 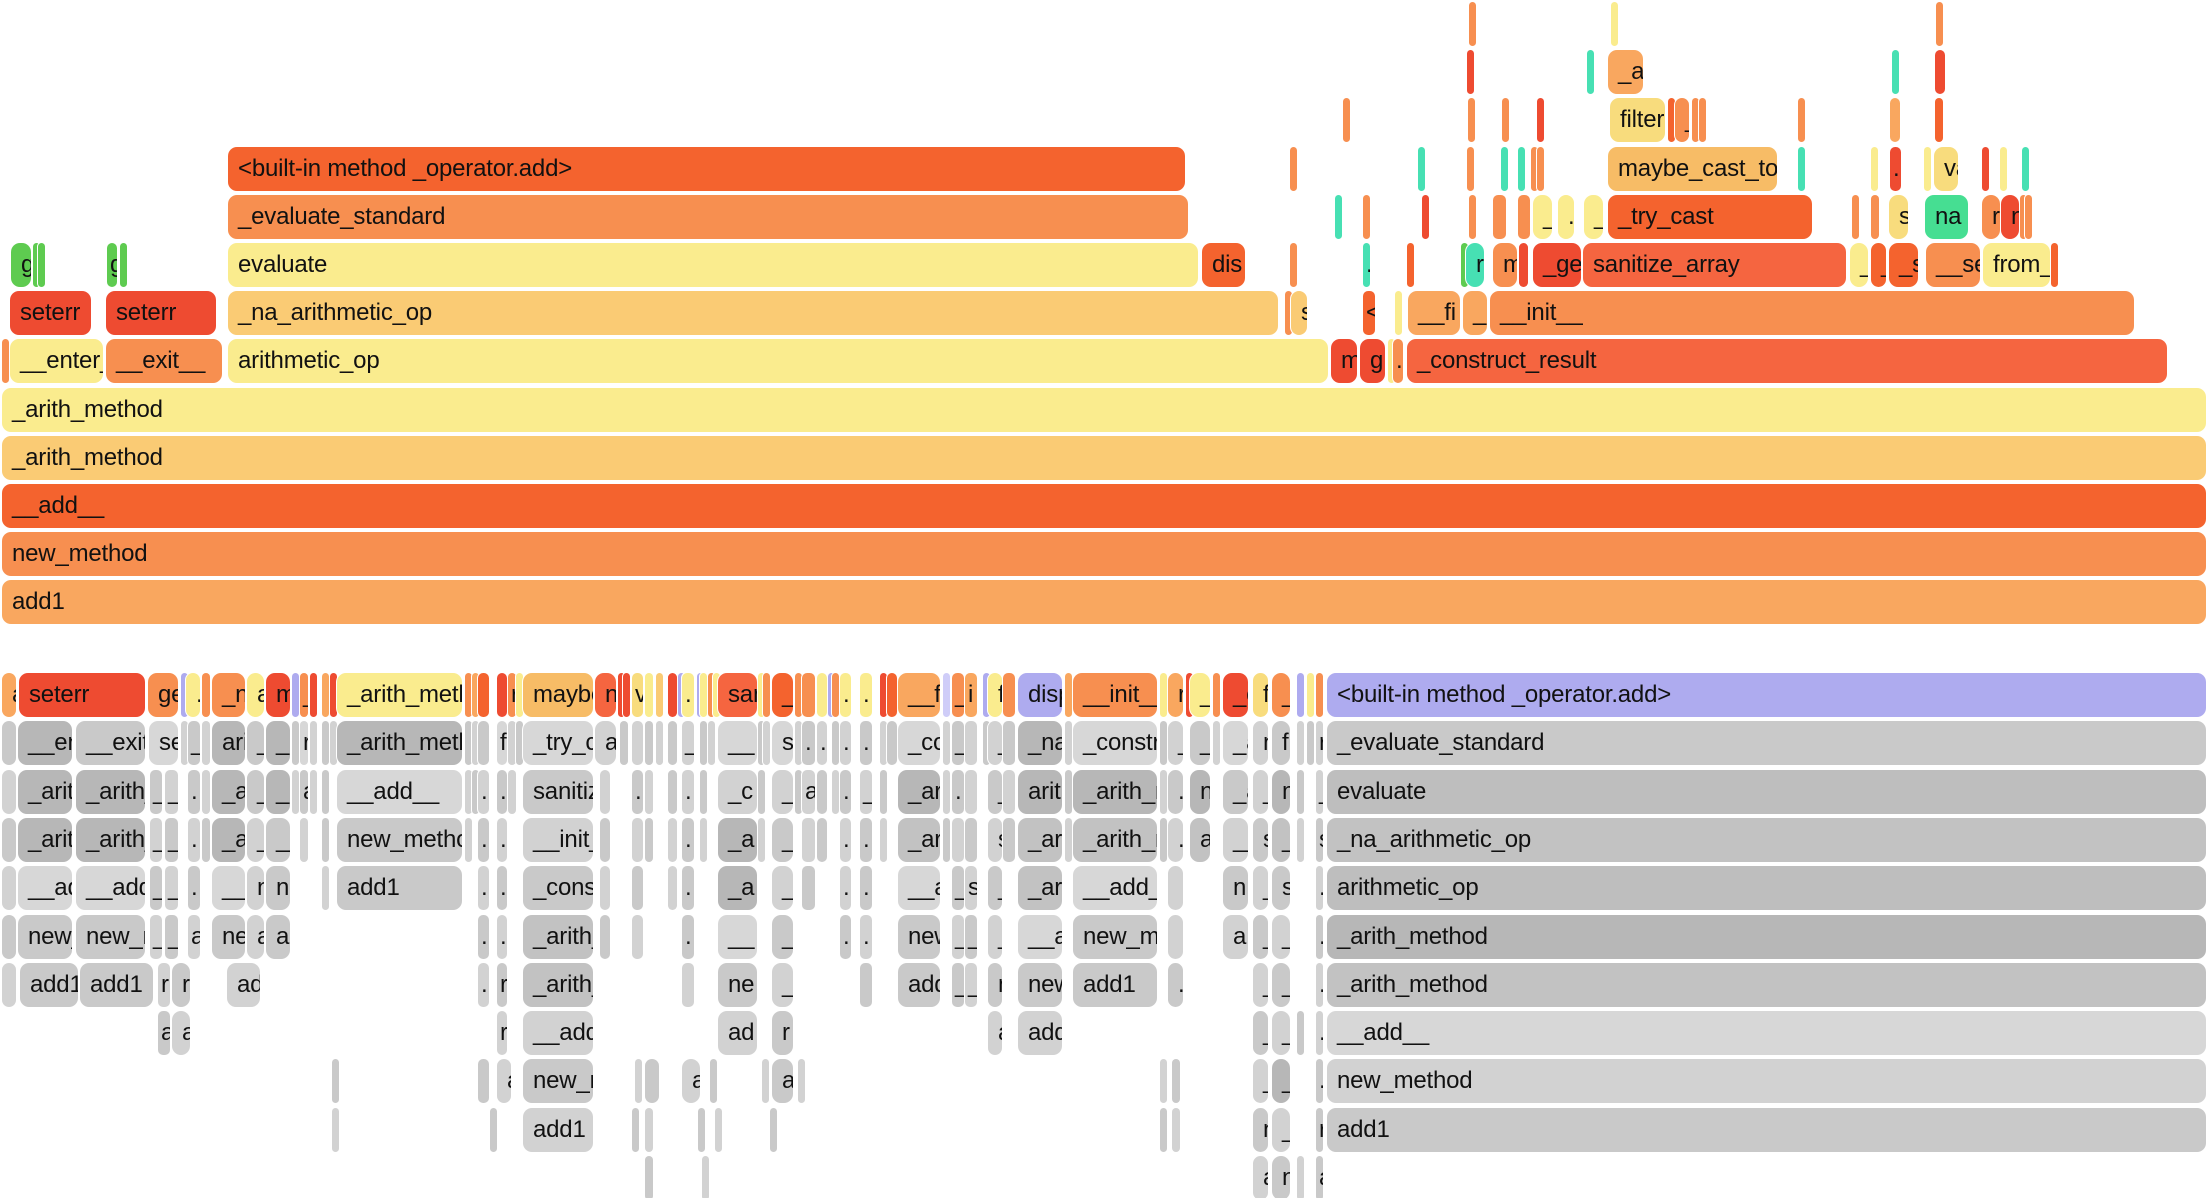 What do you see at coordinates (995, 695) in the screenshot?
I see `frame-f: f` at bounding box center [995, 695].